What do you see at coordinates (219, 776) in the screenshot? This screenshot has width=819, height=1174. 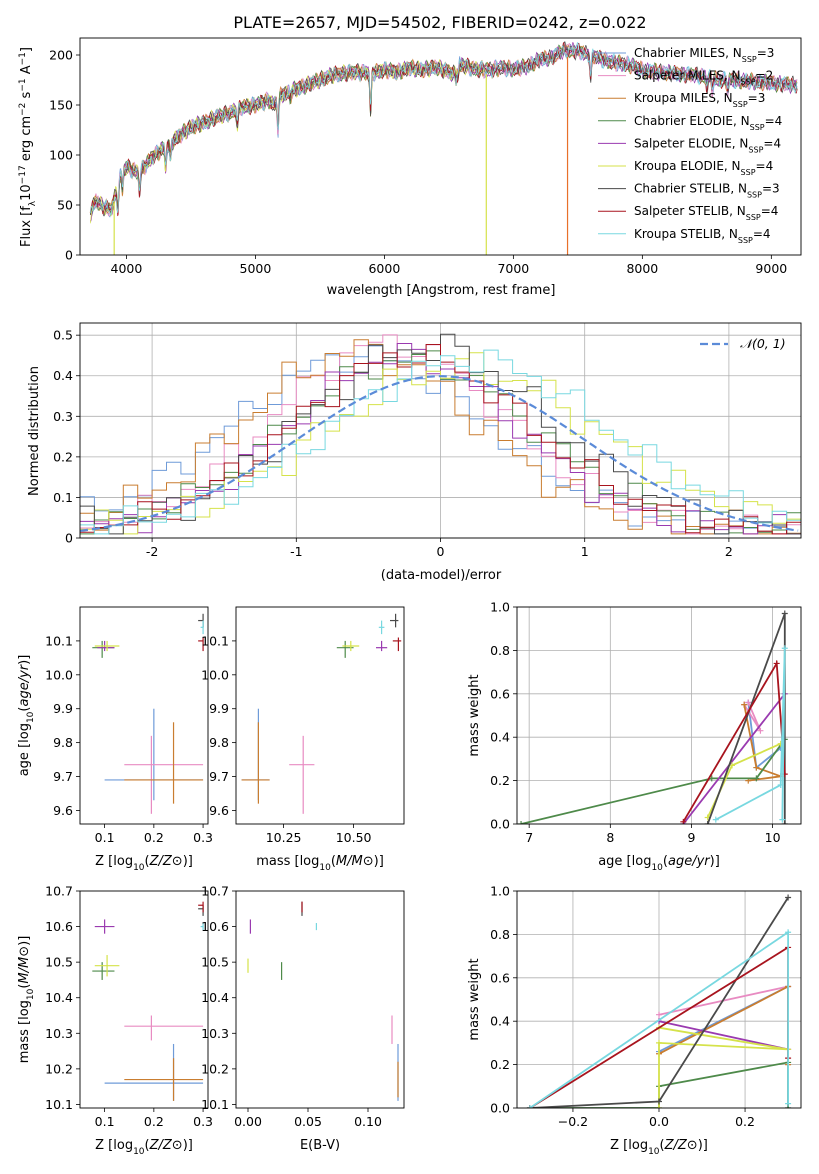 I see `age_vs_mass-ytick-label: 9.7` at bounding box center [219, 776].